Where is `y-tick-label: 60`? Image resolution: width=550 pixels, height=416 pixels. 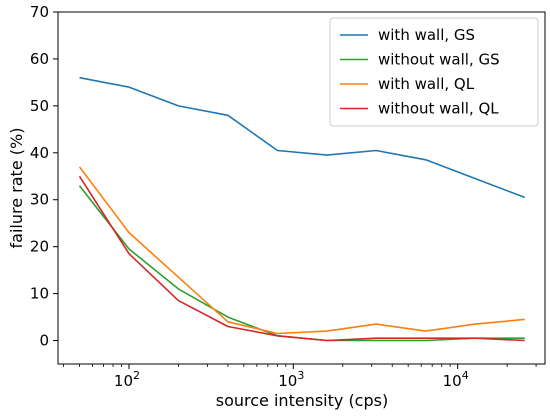
y-tick-label: 60 is located at coordinates (39, 59).